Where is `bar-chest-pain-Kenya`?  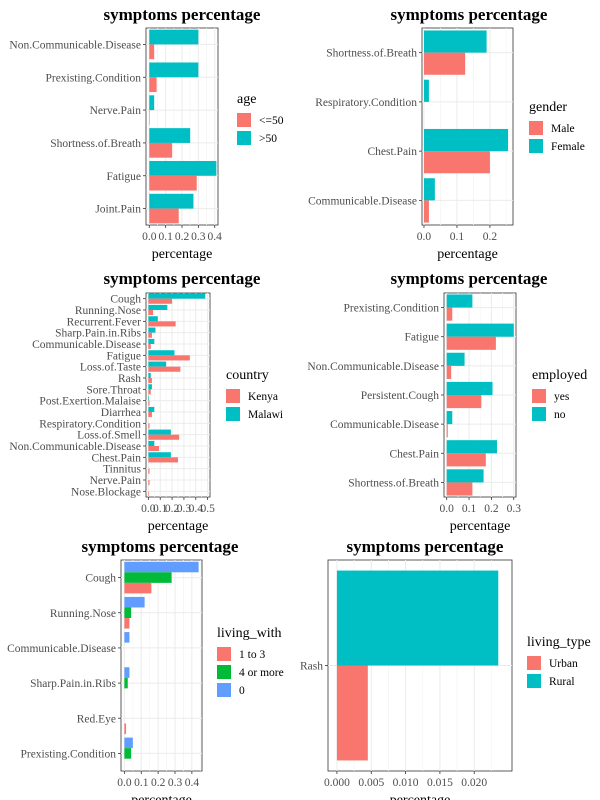 bar-chest-pain-Kenya is located at coordinates (163, 460).